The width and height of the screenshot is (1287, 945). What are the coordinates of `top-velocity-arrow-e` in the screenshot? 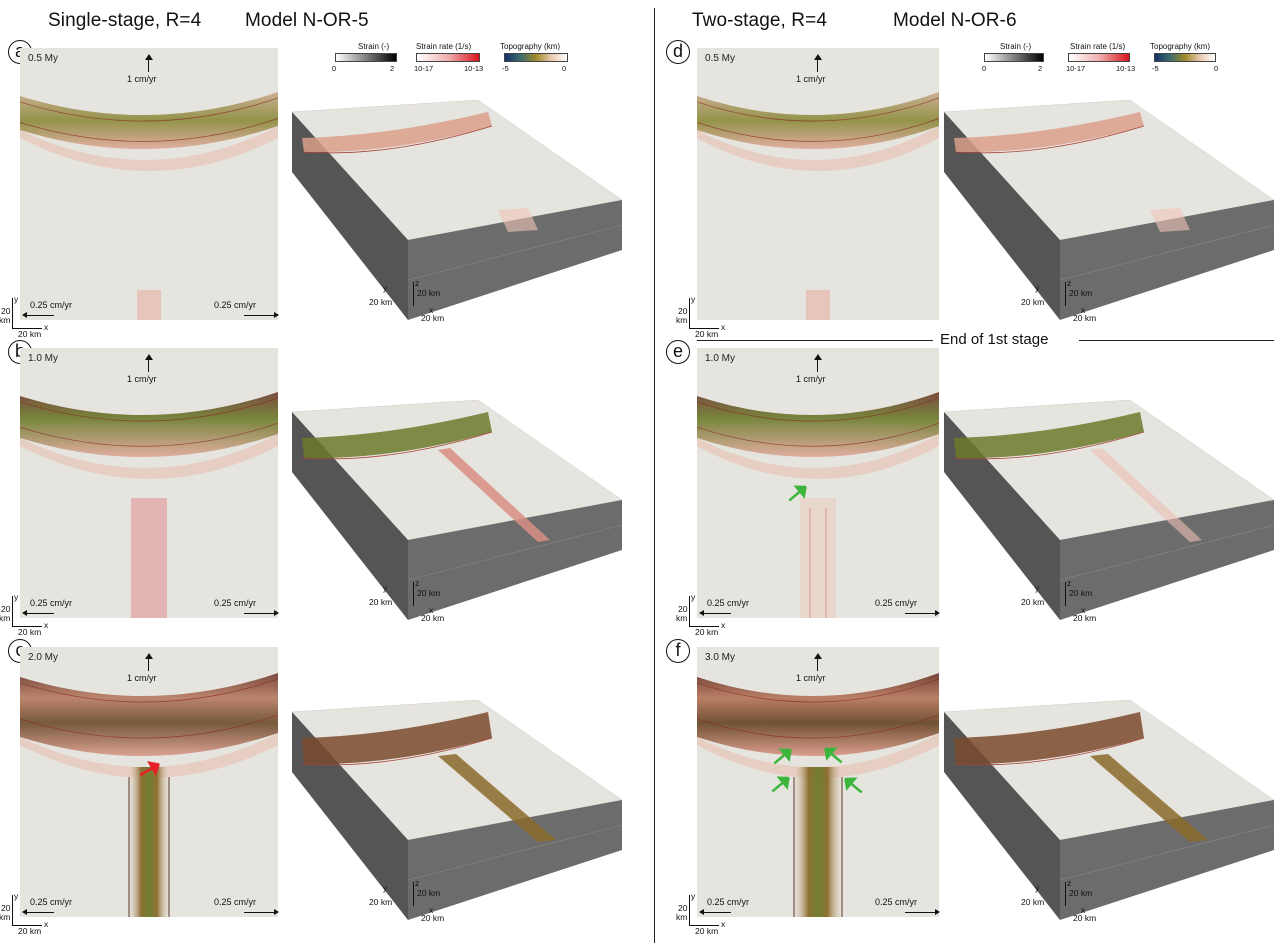 It's located at (817, 364).